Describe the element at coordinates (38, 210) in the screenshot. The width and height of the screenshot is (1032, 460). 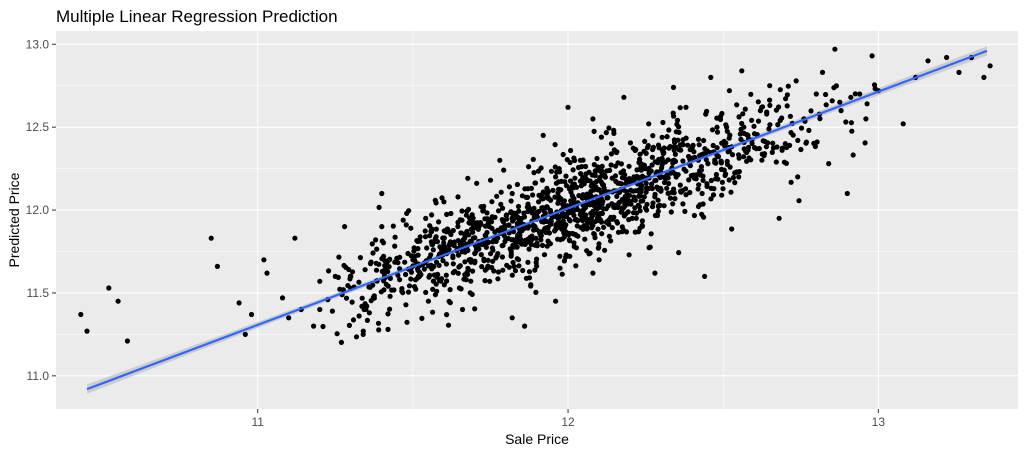
I see `y-tick-label: 12.0` at that location.